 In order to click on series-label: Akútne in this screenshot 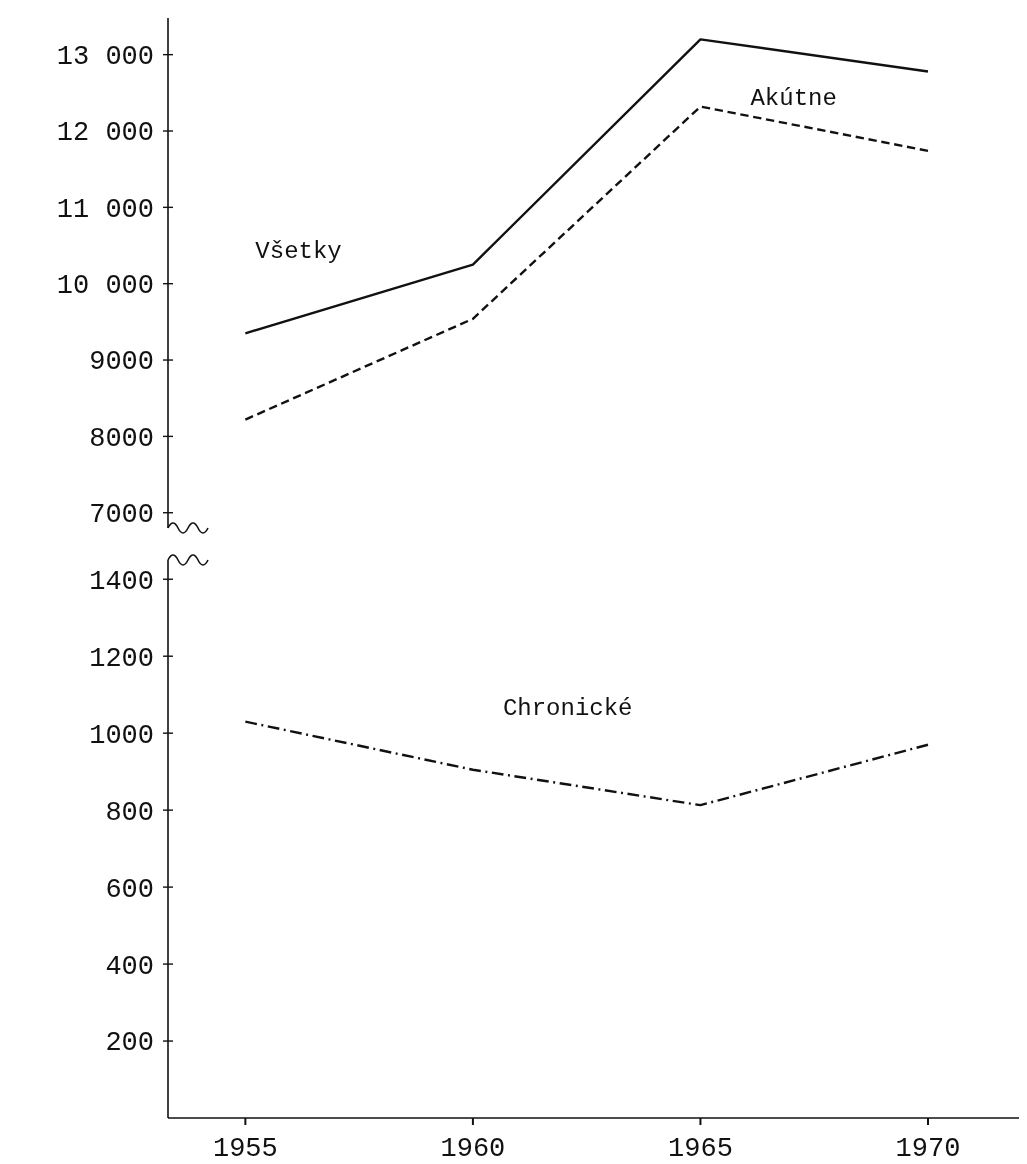, I will do `click(793, 98)`.